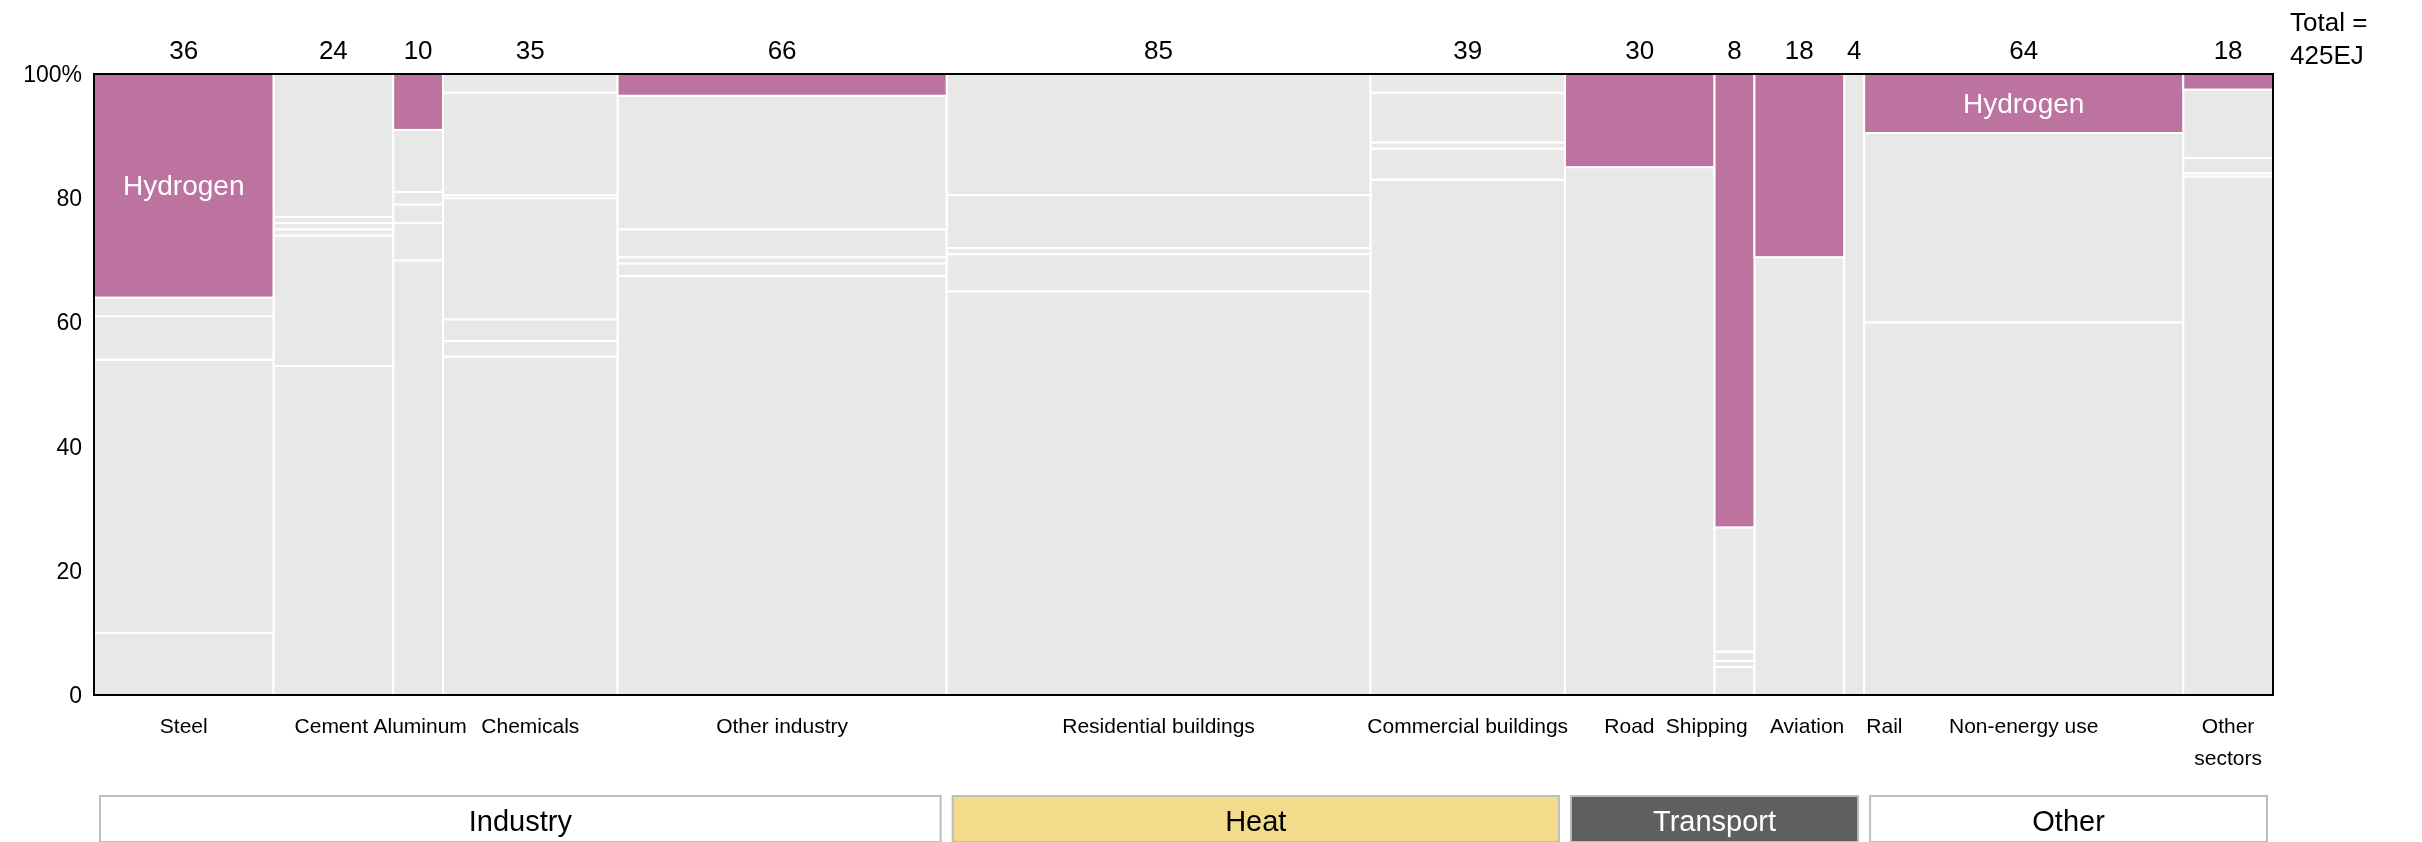 The height and width of the screenshot is (842, 2422). What do you see at coordinates (1629, 725) in the screenshot?
I see `x-tick-label: Road` at bounding box center [1629, 725].